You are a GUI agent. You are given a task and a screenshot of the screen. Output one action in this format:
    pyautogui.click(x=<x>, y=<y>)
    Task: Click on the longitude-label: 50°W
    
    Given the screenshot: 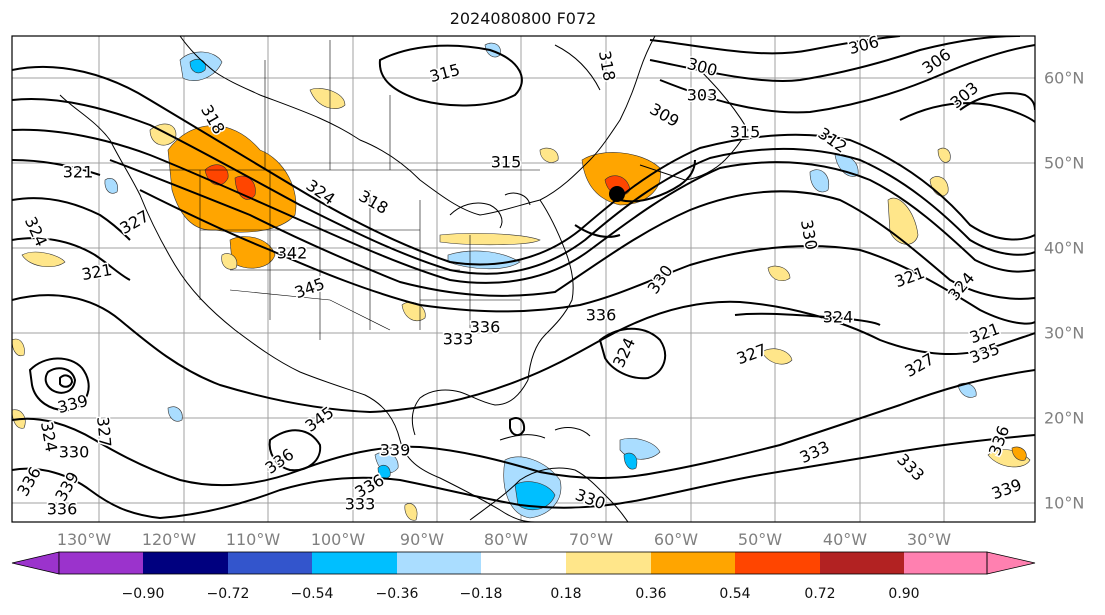 What is the action you would take?
    pyautogui.click(x=760, y=539)
    